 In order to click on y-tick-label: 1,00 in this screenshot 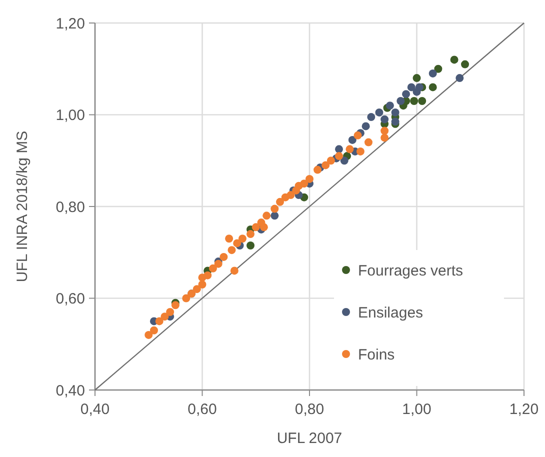, I will do `click(70, 115)`.